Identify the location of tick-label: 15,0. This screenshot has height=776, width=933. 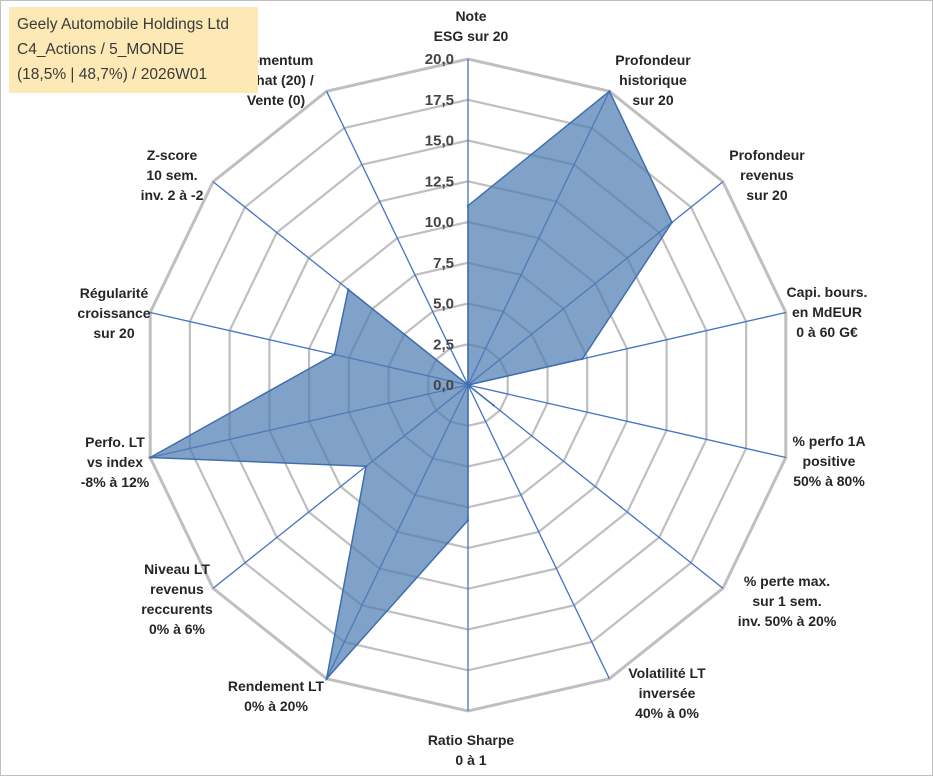
(439, 141).